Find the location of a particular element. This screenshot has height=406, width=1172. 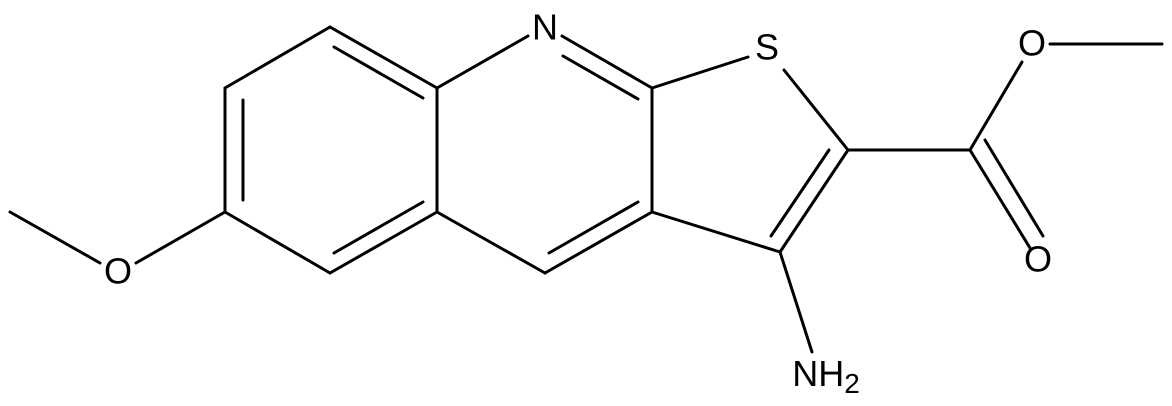

amine-text: NH is located at coordinates (818, 373).